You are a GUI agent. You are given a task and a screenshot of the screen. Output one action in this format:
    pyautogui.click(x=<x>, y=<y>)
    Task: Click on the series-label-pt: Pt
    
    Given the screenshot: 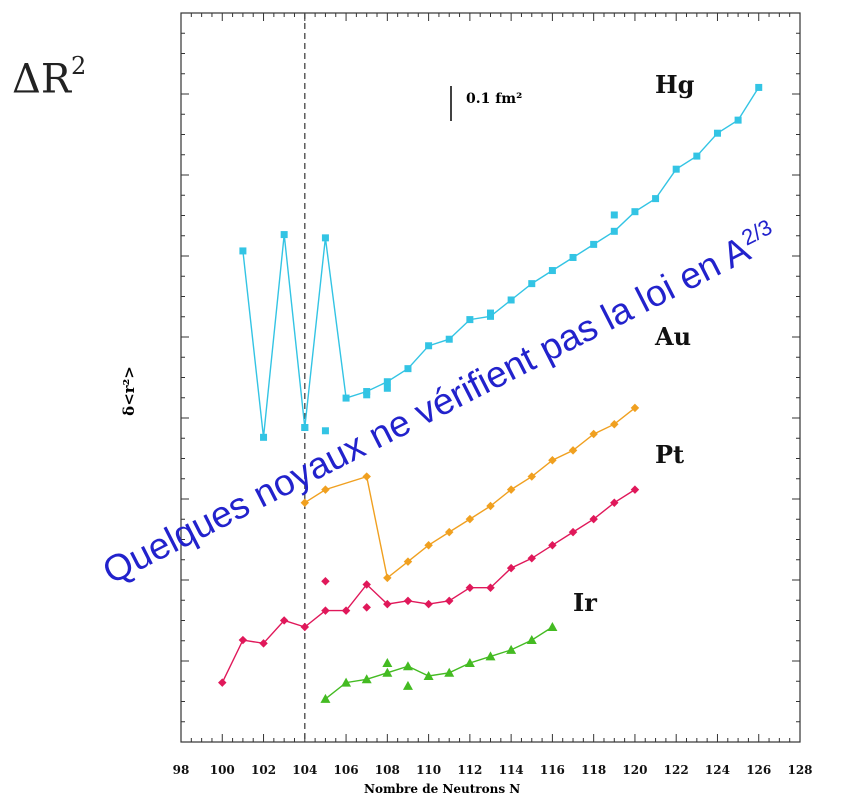 What is the action you would take?
    pyautogui.click(x=670, y=454)
    